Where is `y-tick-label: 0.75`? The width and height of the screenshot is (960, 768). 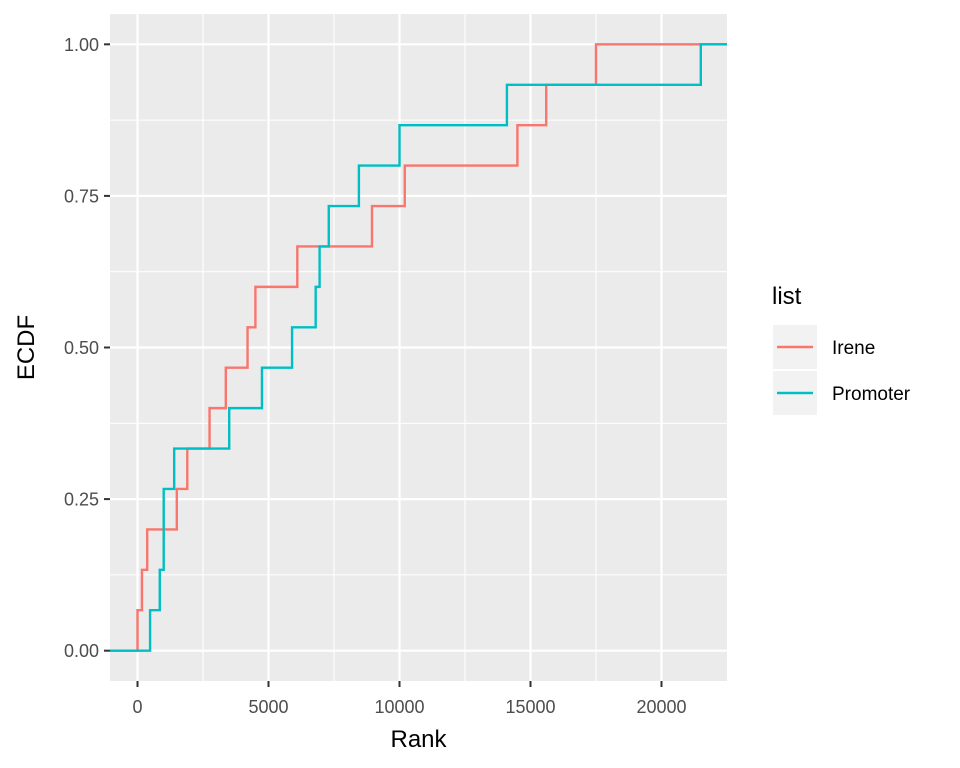
y-tick-label: 0.75 is located at coordinates (81, 196).